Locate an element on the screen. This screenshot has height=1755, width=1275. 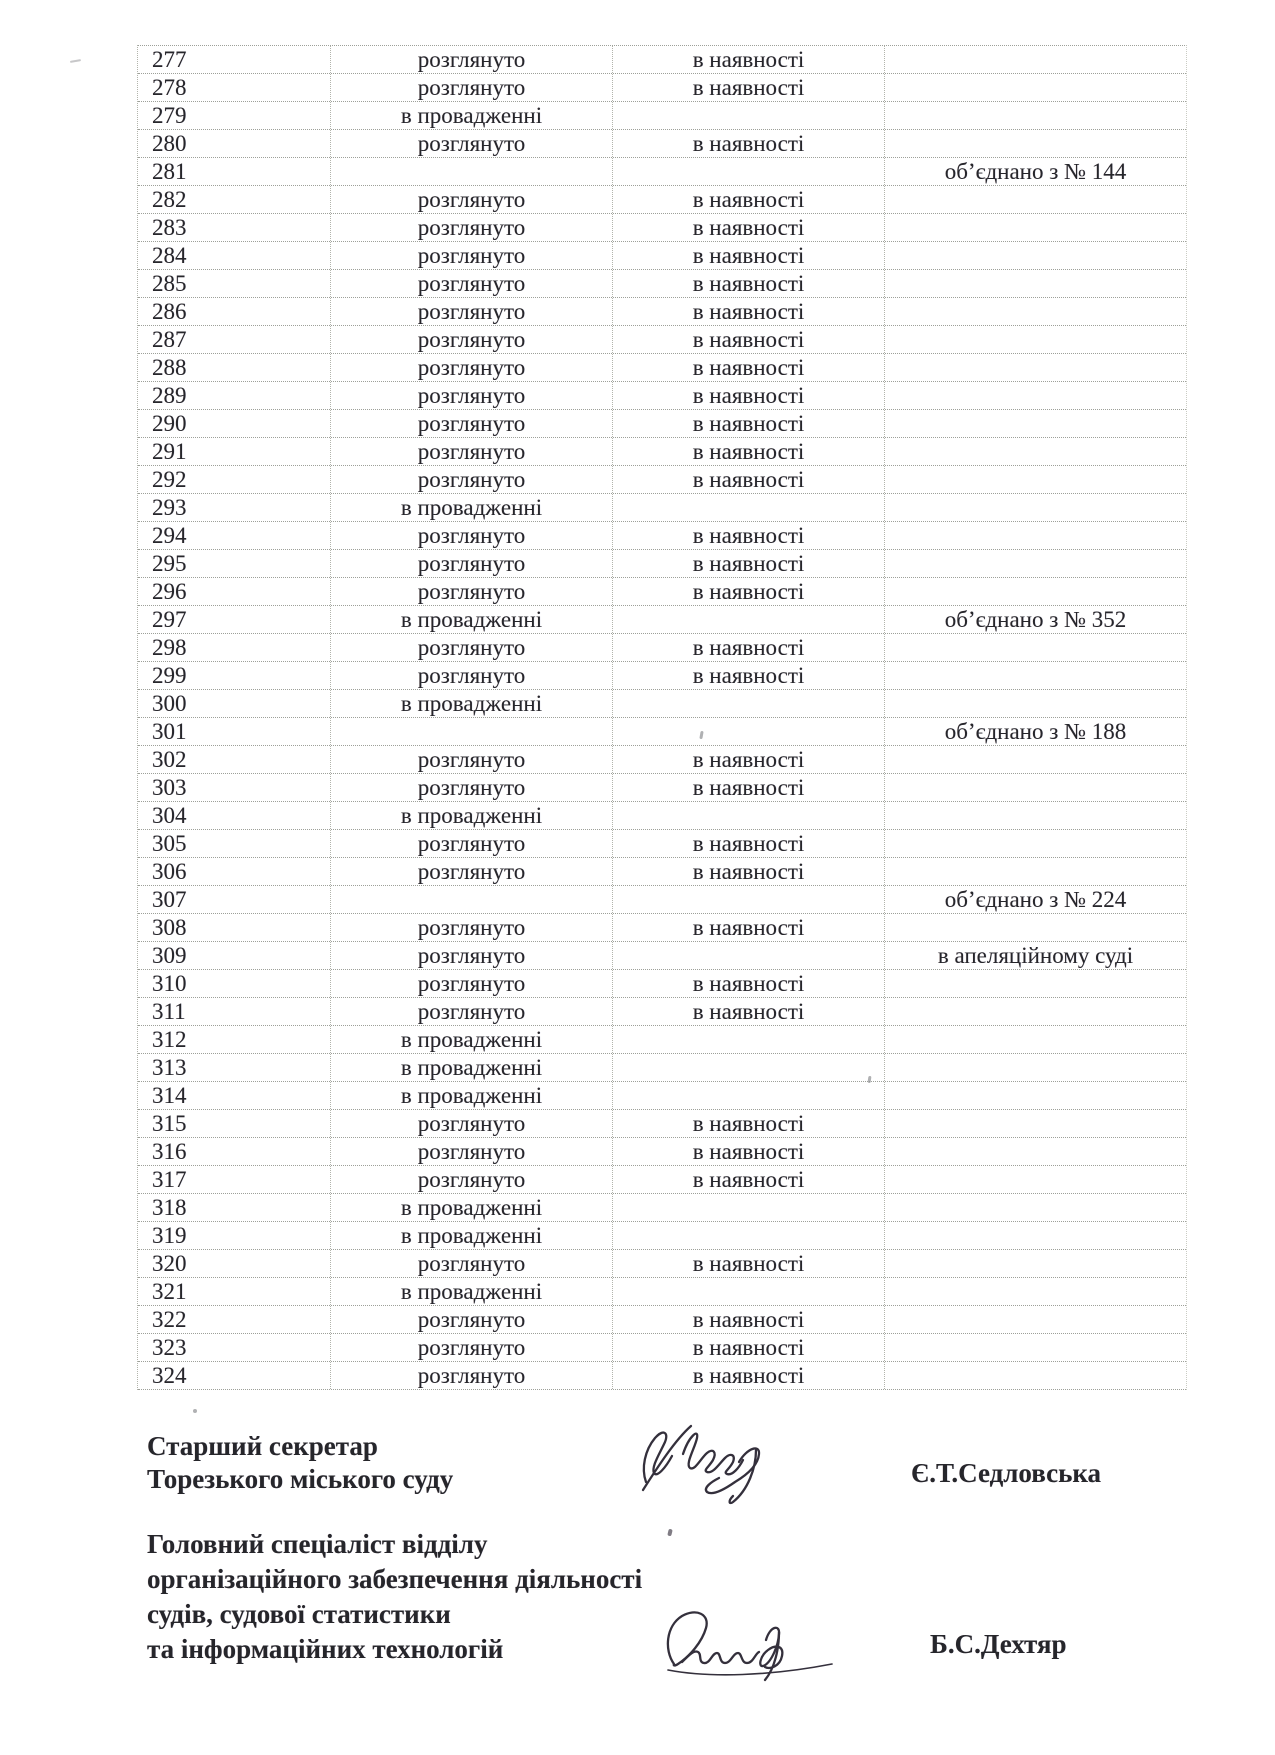
case-number-cell: 279 is located at coordinates (234, 115).